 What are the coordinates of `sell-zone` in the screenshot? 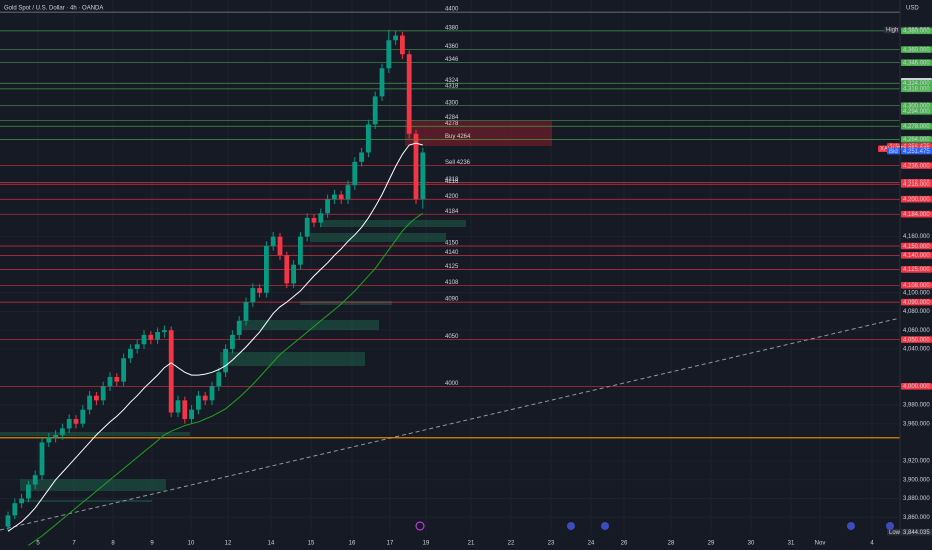 It's located at (478, 133).